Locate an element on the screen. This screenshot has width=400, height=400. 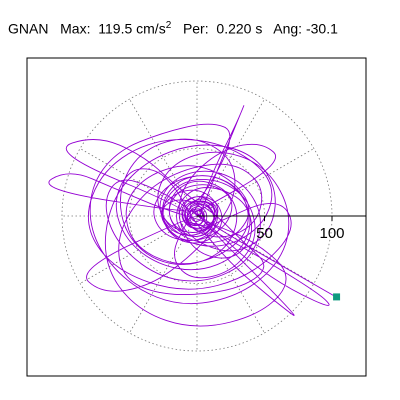
per-label: Per: is located at coordinates (195, 28).